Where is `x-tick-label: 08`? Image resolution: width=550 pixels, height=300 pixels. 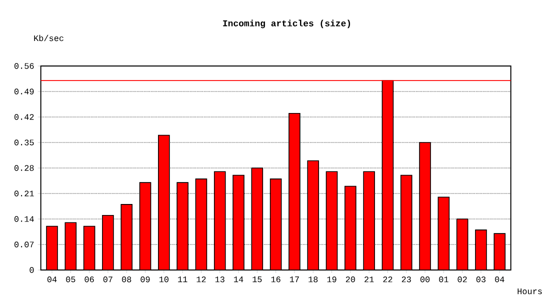
x-tick-label: 08 is located at coordinates (127, 279).